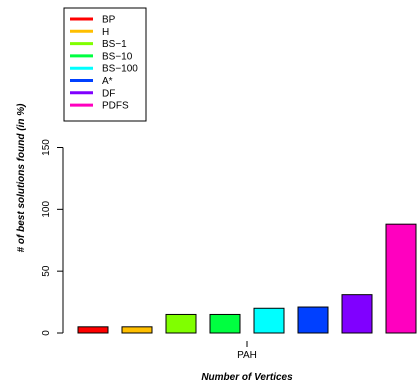 The height and width of the screenshot is (392, 419). I want to click on y-tick-label: 50, so click(46, 271).